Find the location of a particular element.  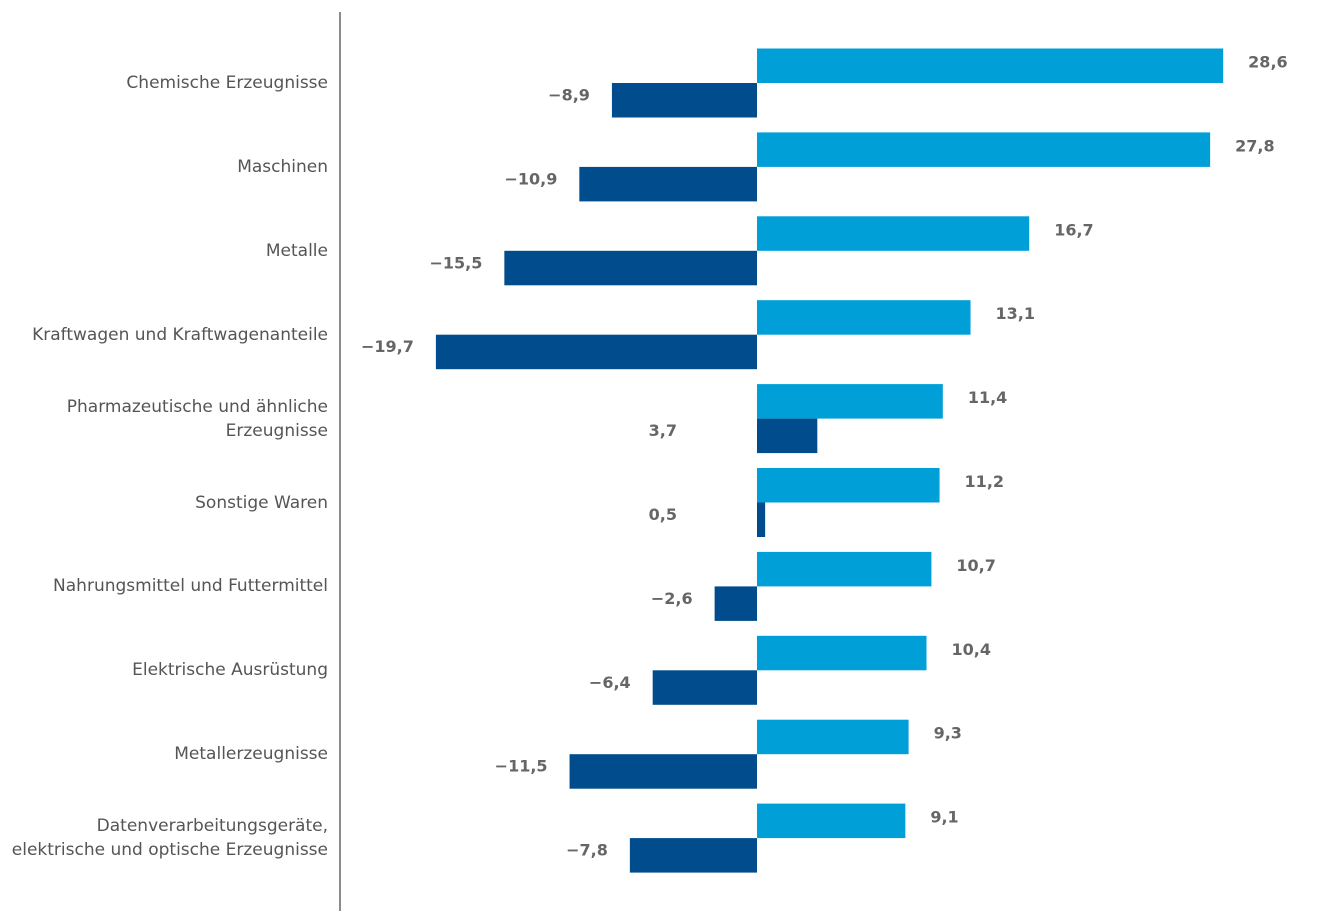

value-label: 16,7 is located at coordinates (1073, 229).